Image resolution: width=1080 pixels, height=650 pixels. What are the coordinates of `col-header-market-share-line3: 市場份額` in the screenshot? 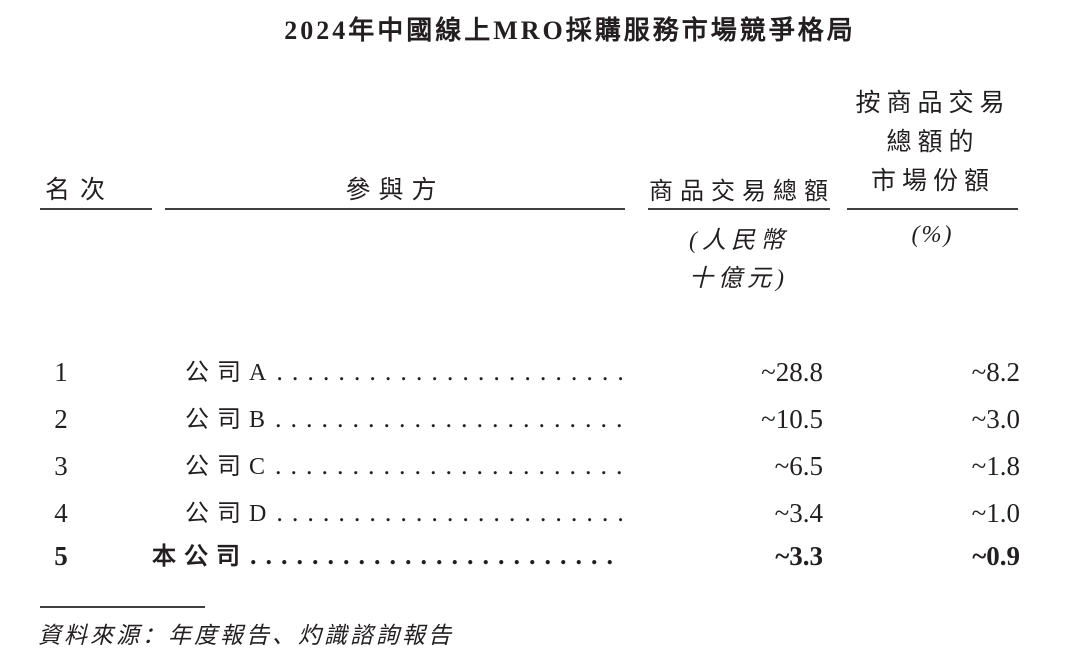 It's located at (932, 181).